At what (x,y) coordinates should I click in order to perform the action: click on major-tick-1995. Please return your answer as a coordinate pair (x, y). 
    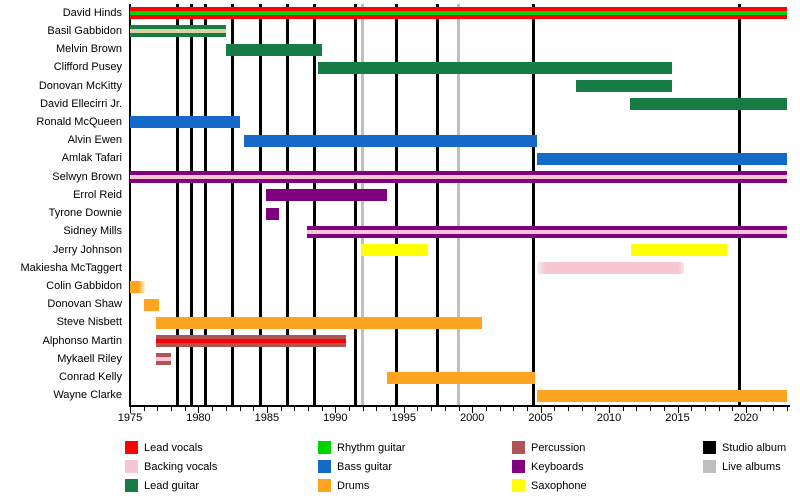
    Looking at the image, I should click on (404, 410).